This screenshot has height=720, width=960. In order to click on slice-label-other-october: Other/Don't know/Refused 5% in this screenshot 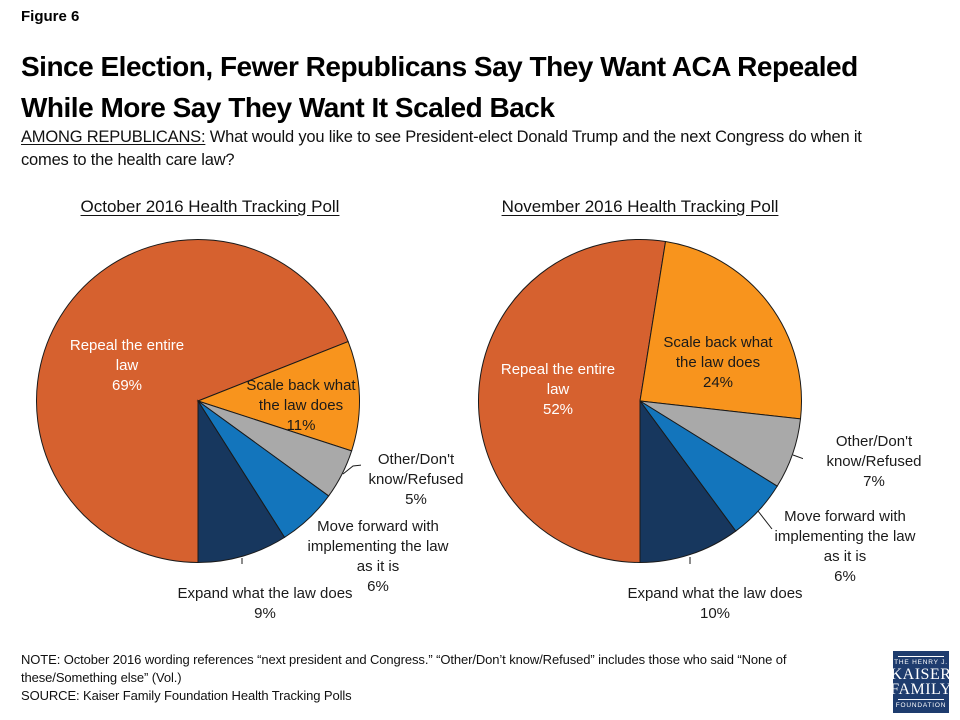, I will do `click(416, 480)`.